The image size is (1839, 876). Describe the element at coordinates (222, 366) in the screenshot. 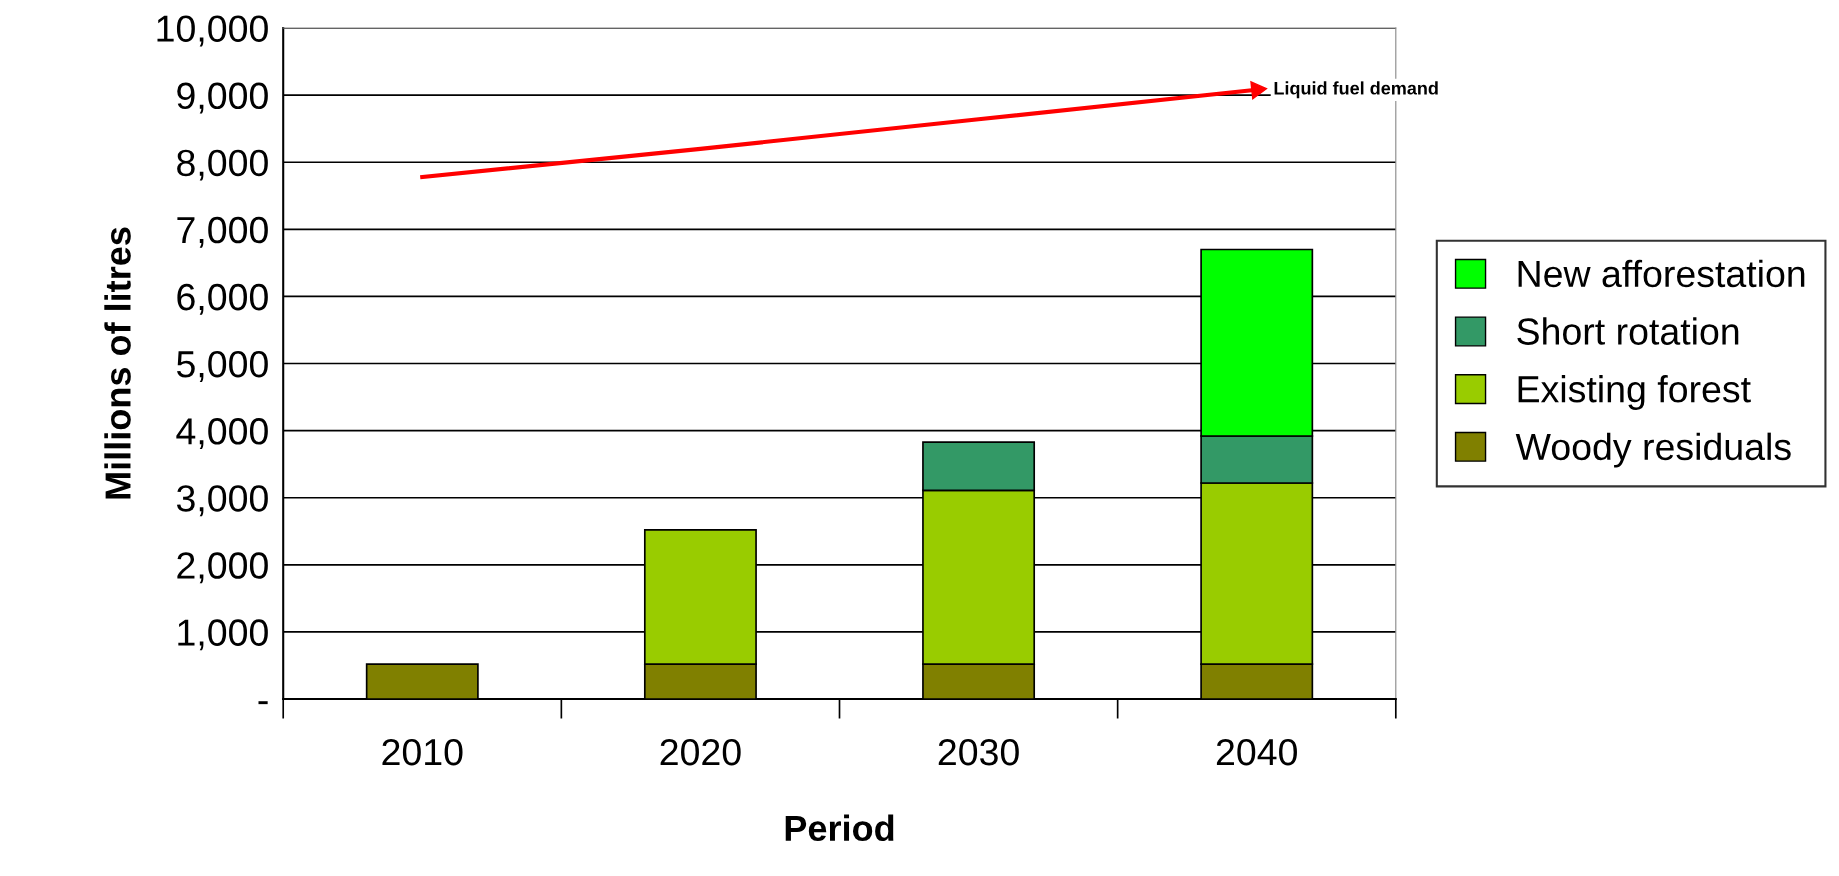

I see `y-tick-label: 5,000` at that location.